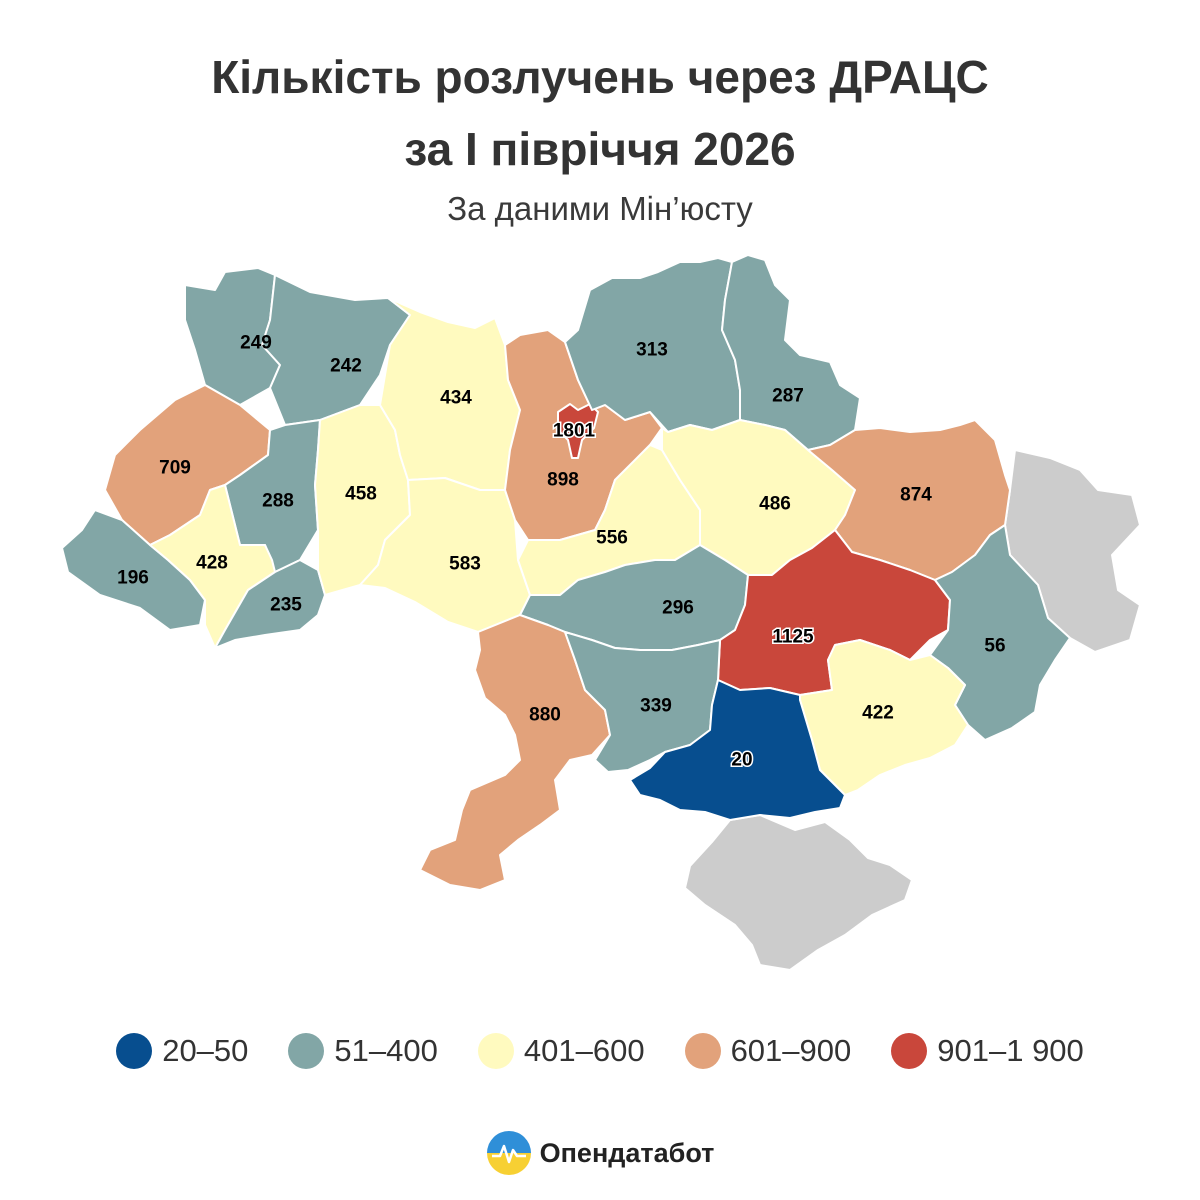 This screenshot has height=1200, width=1200. I want to click on region-kherson, so click(737, 750).